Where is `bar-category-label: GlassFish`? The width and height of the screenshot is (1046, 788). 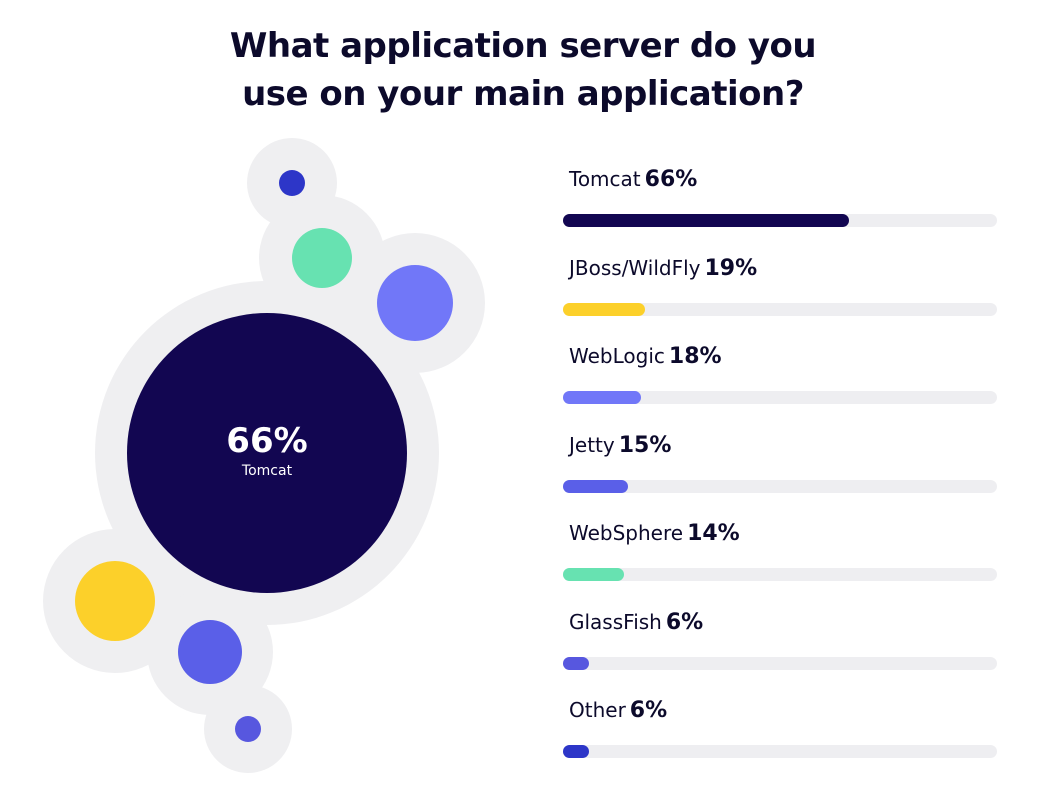
bar-category-label: GlassFish is located at coordinates (615, 621).